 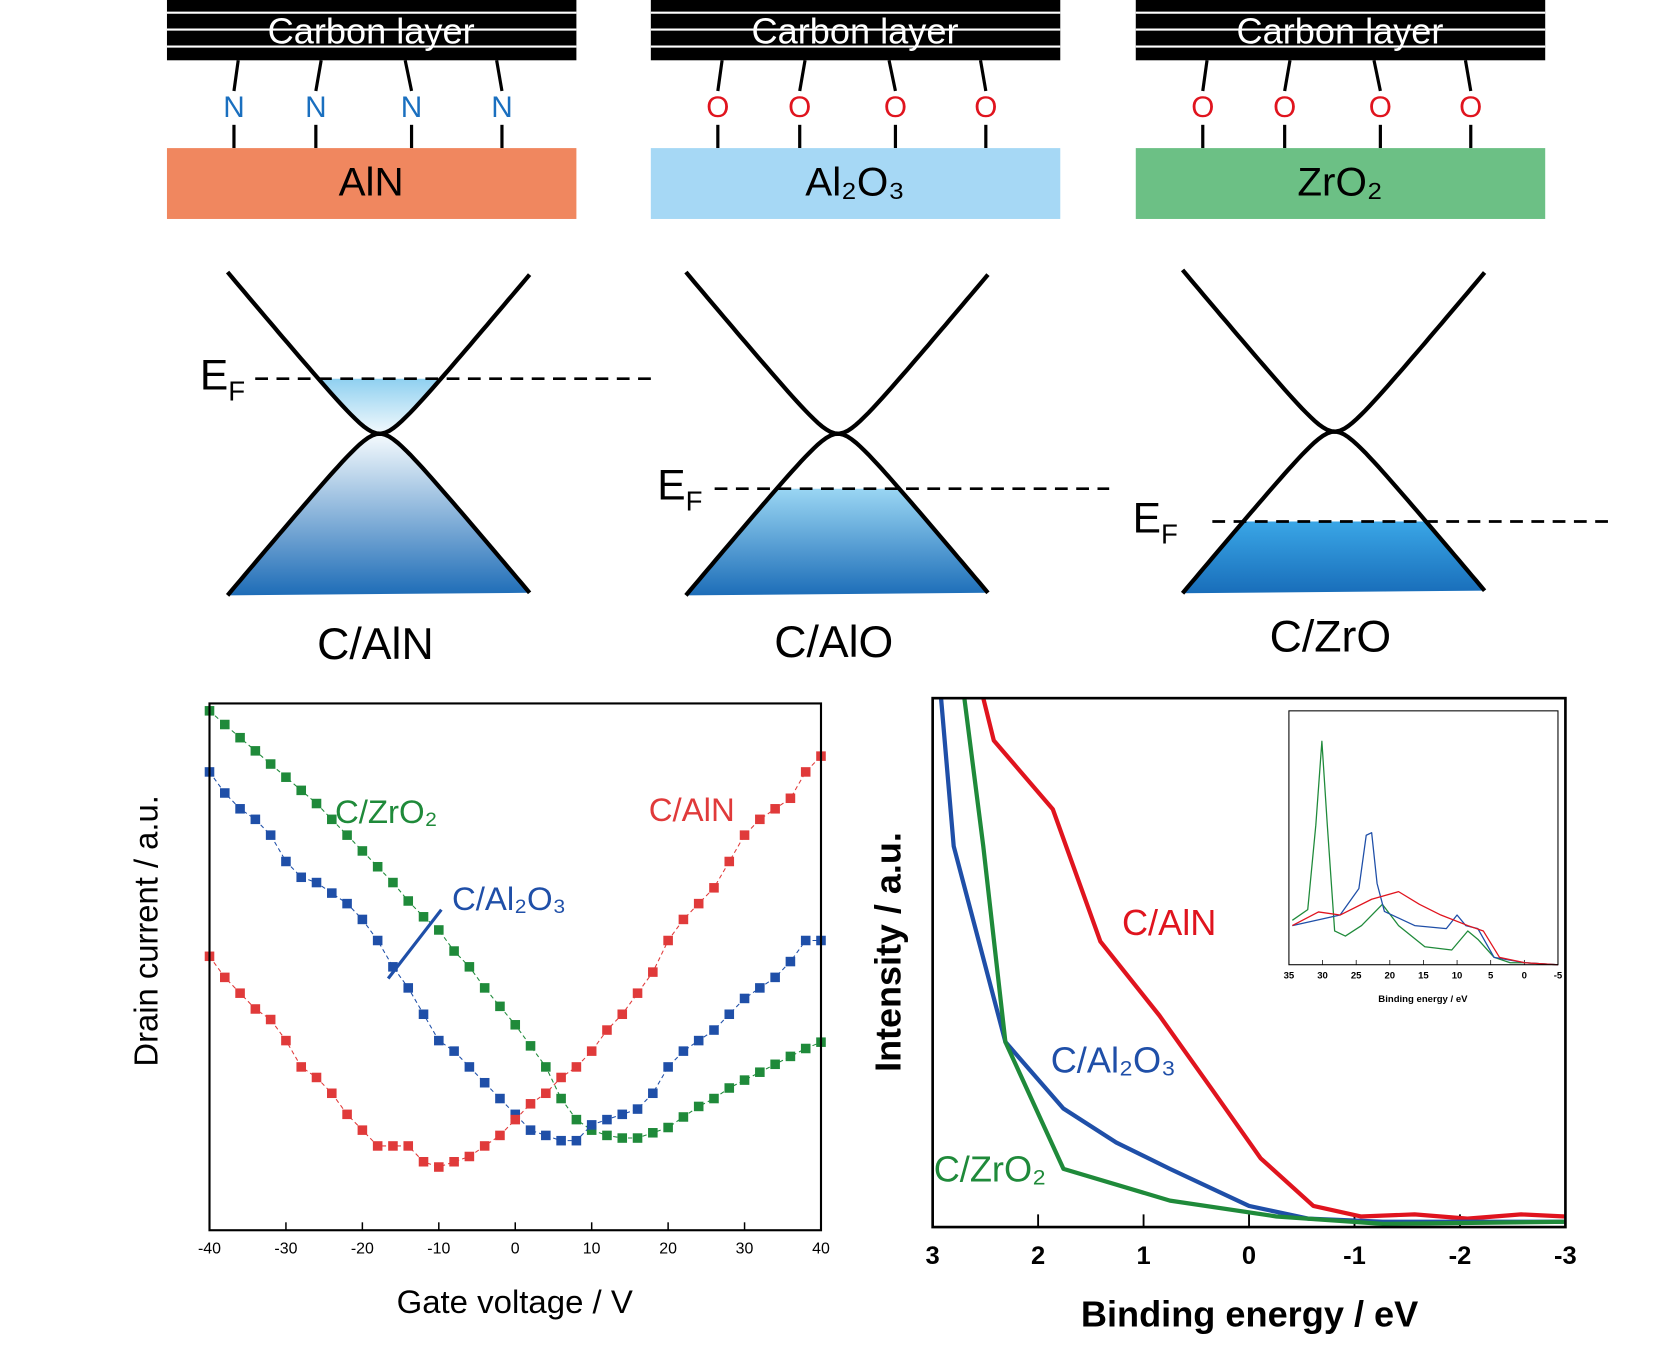 I want to click on substrate-label: ZrO₂, so click(x=1339, y=182).